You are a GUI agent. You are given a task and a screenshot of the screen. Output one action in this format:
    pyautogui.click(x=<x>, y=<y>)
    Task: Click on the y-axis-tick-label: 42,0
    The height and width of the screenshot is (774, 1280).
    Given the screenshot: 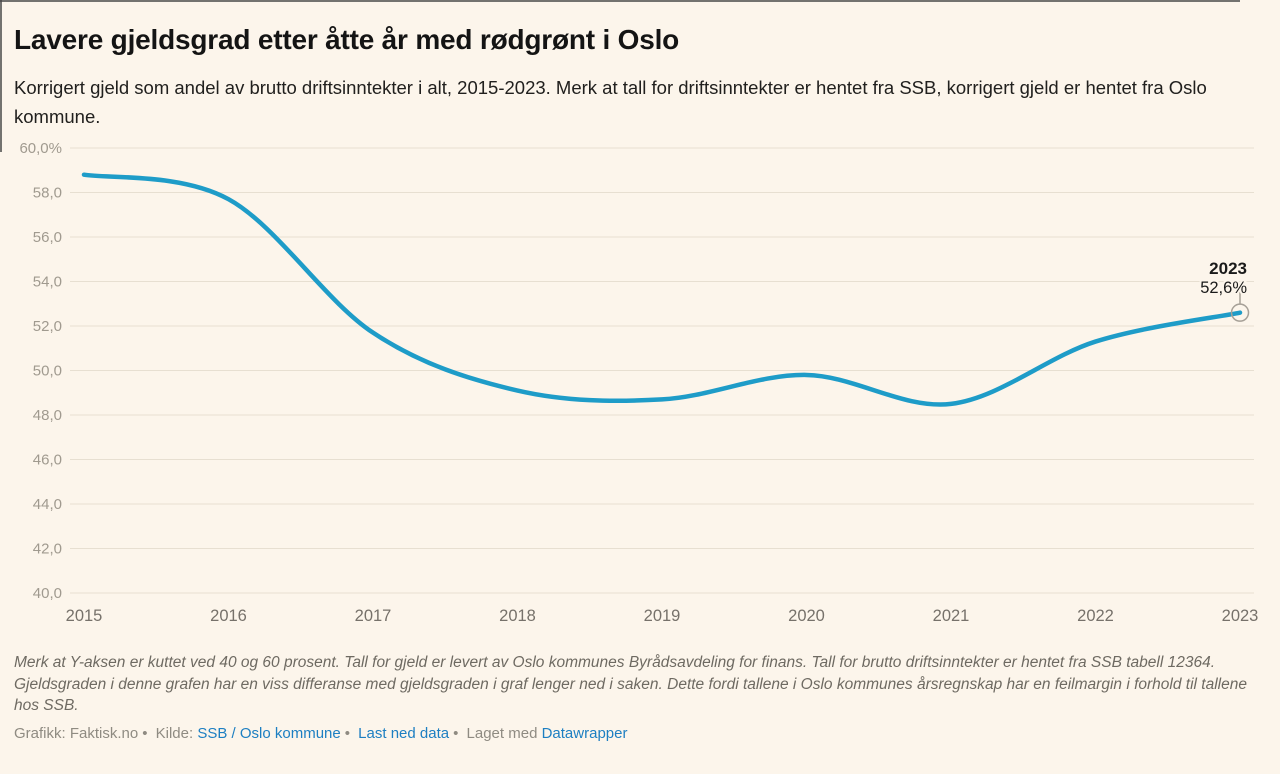 What is the action you would take?
    pyautogui.click(x=47, y=549)
    